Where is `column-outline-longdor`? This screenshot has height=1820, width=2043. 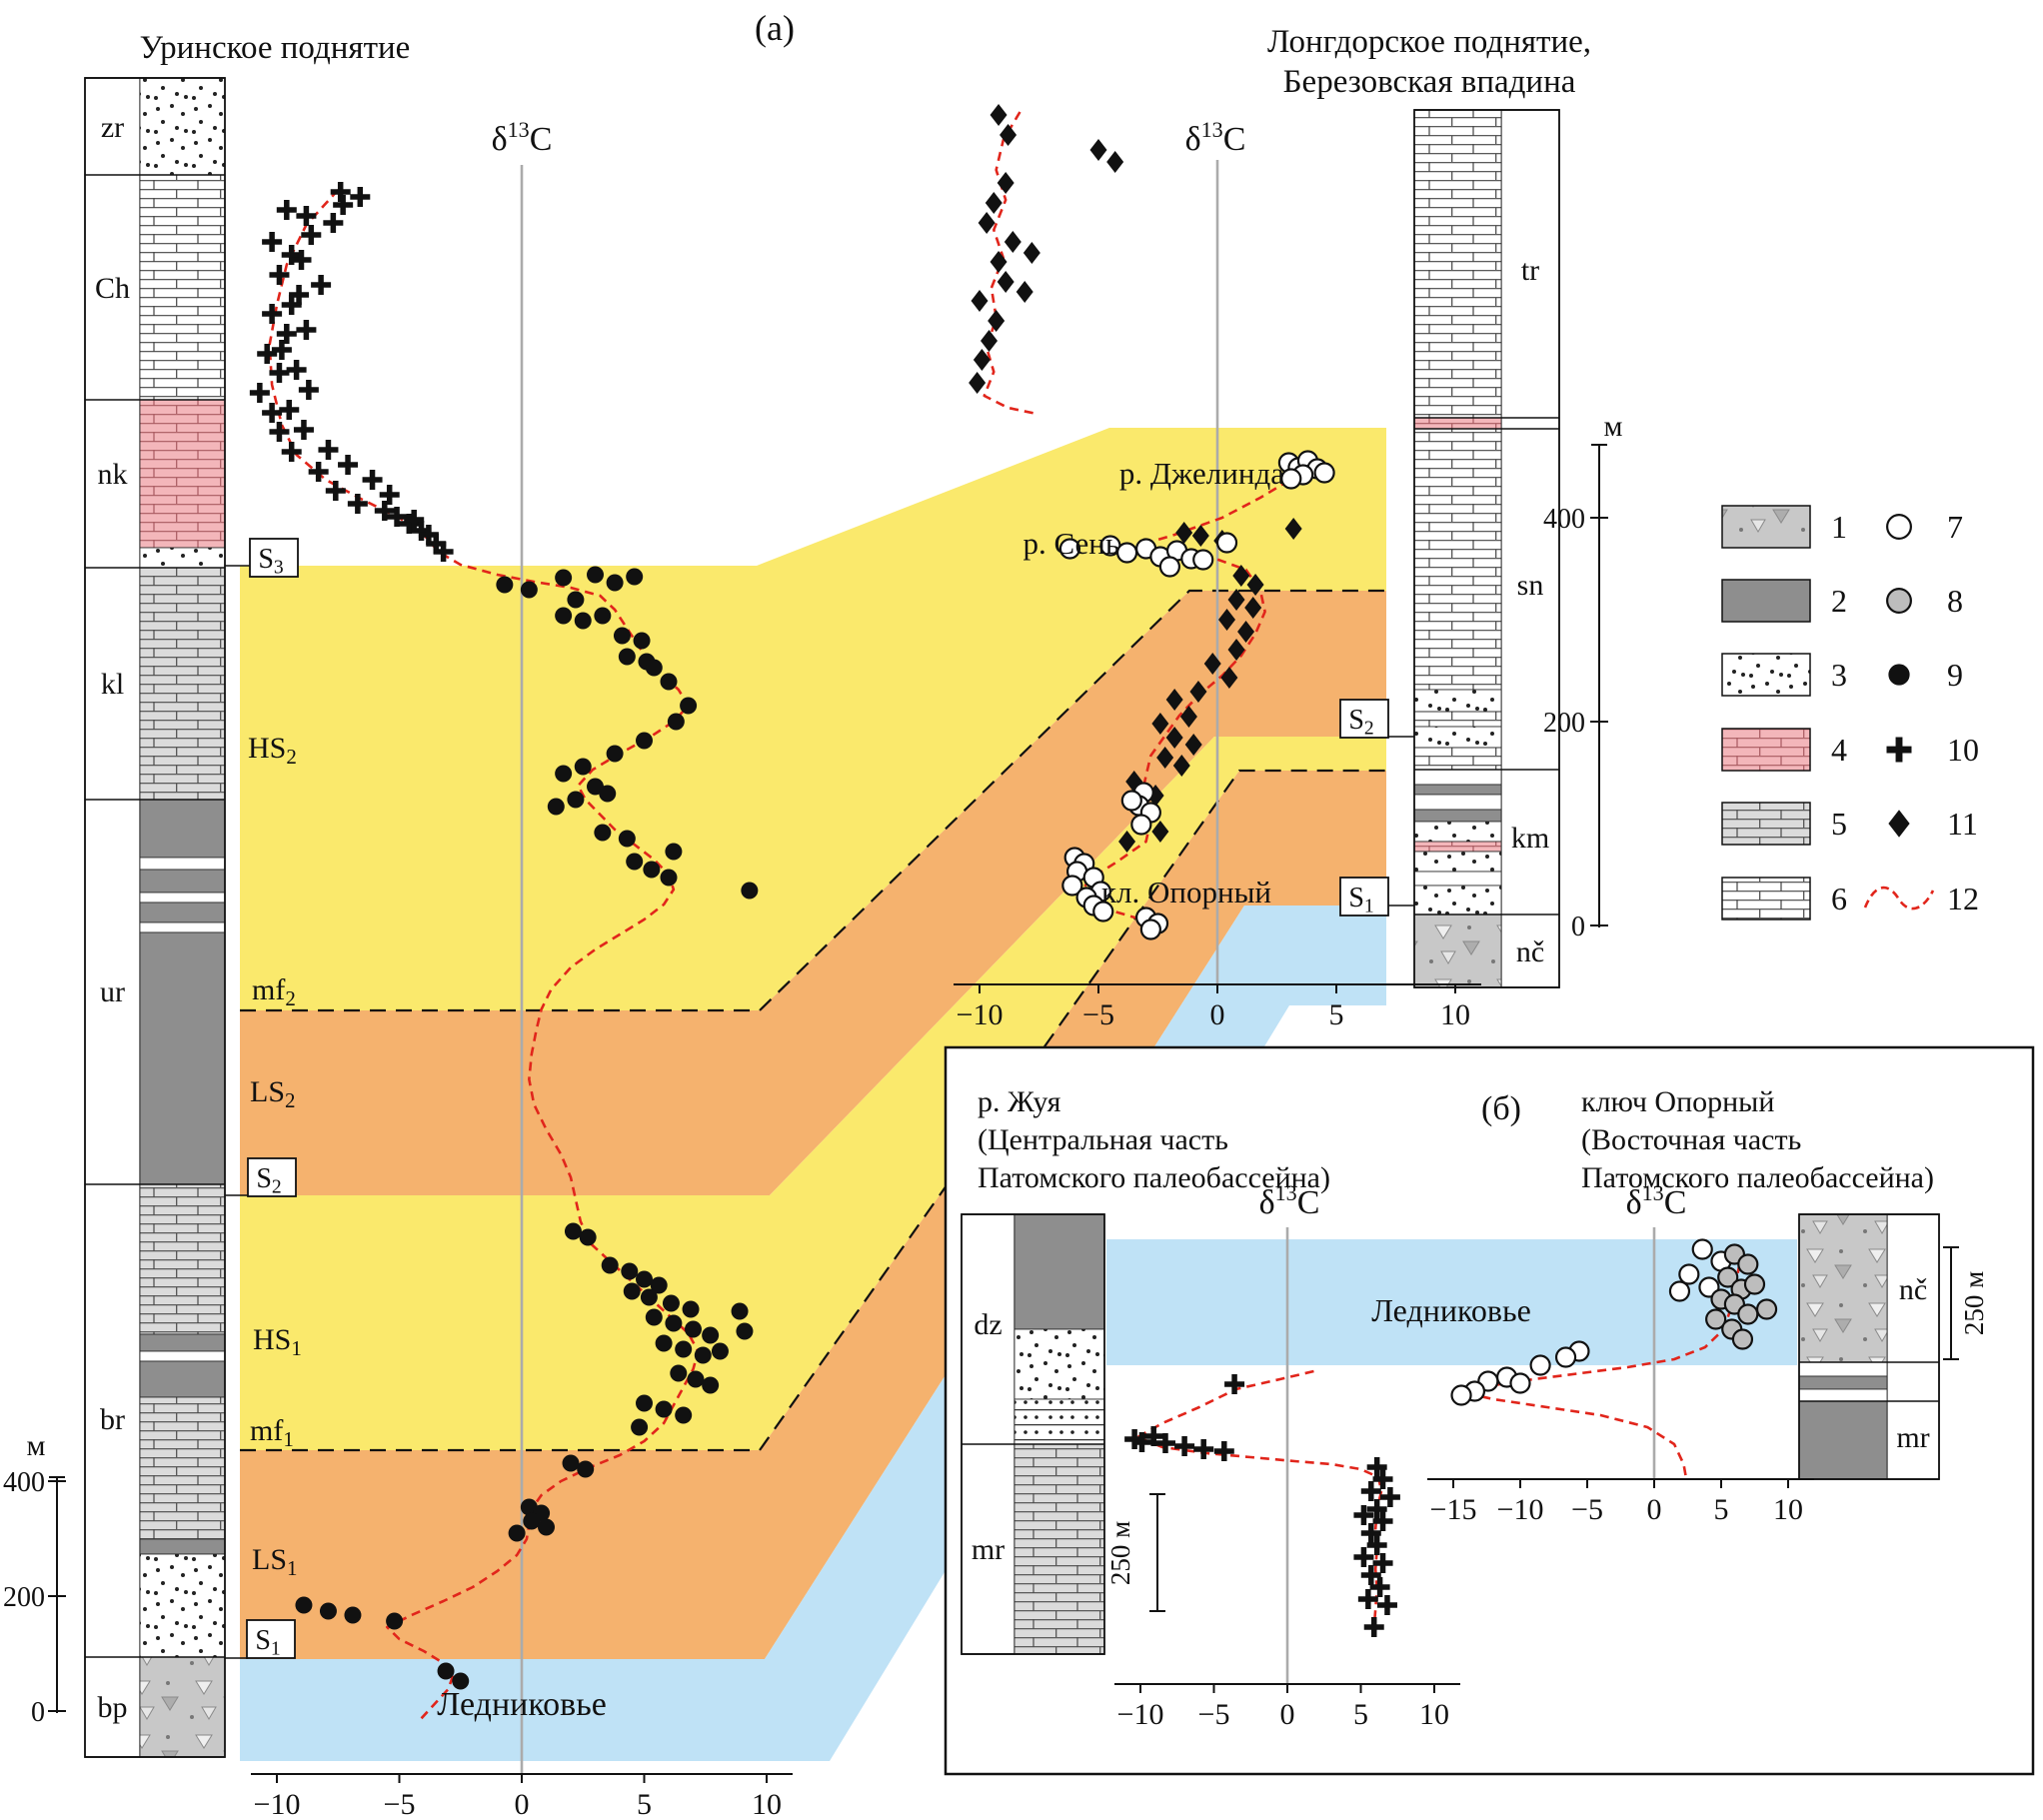
column-outline-longdor is located at coordinates (1486, 549).